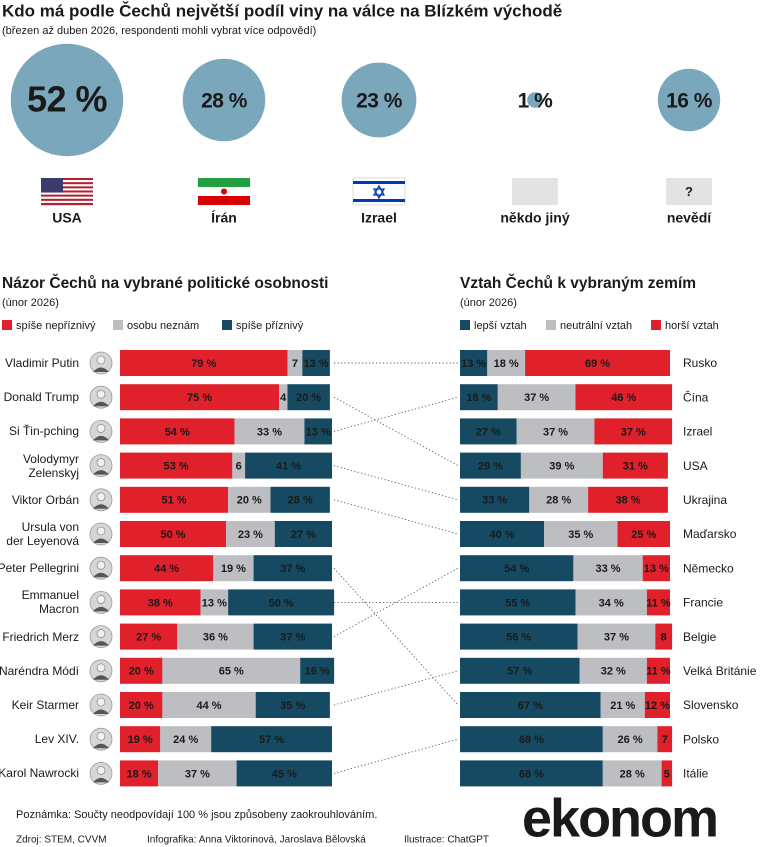 The width and height of the screenshot is (760, 847). Describe the element at coordinates (271, 740) in the screenshot. I see `bar-label: 57 %` at that location.